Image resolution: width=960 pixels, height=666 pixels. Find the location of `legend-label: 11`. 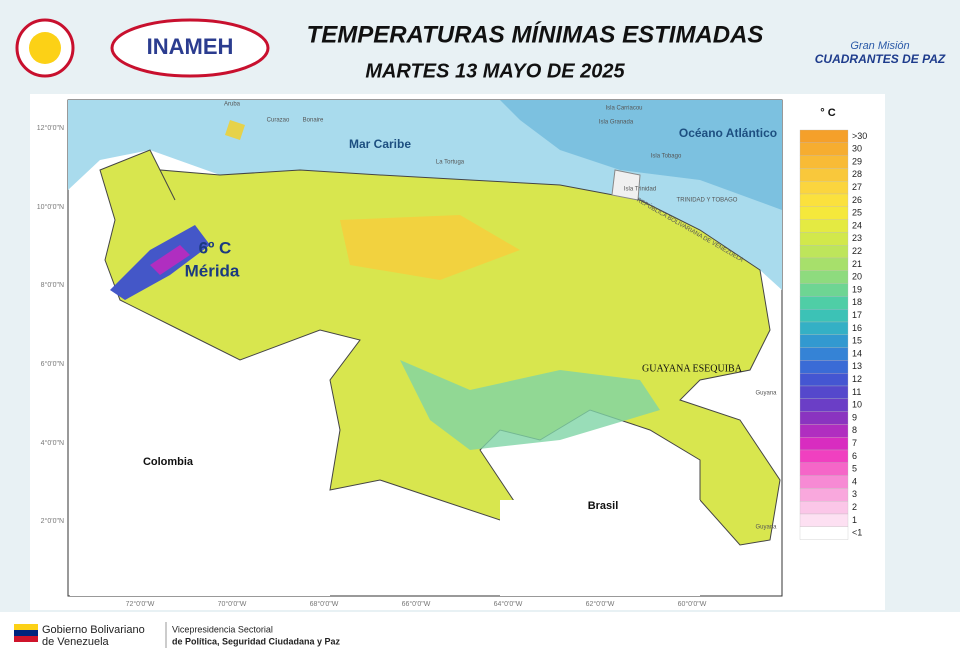

legend-label: 11 is located at coordinates (856, 392).